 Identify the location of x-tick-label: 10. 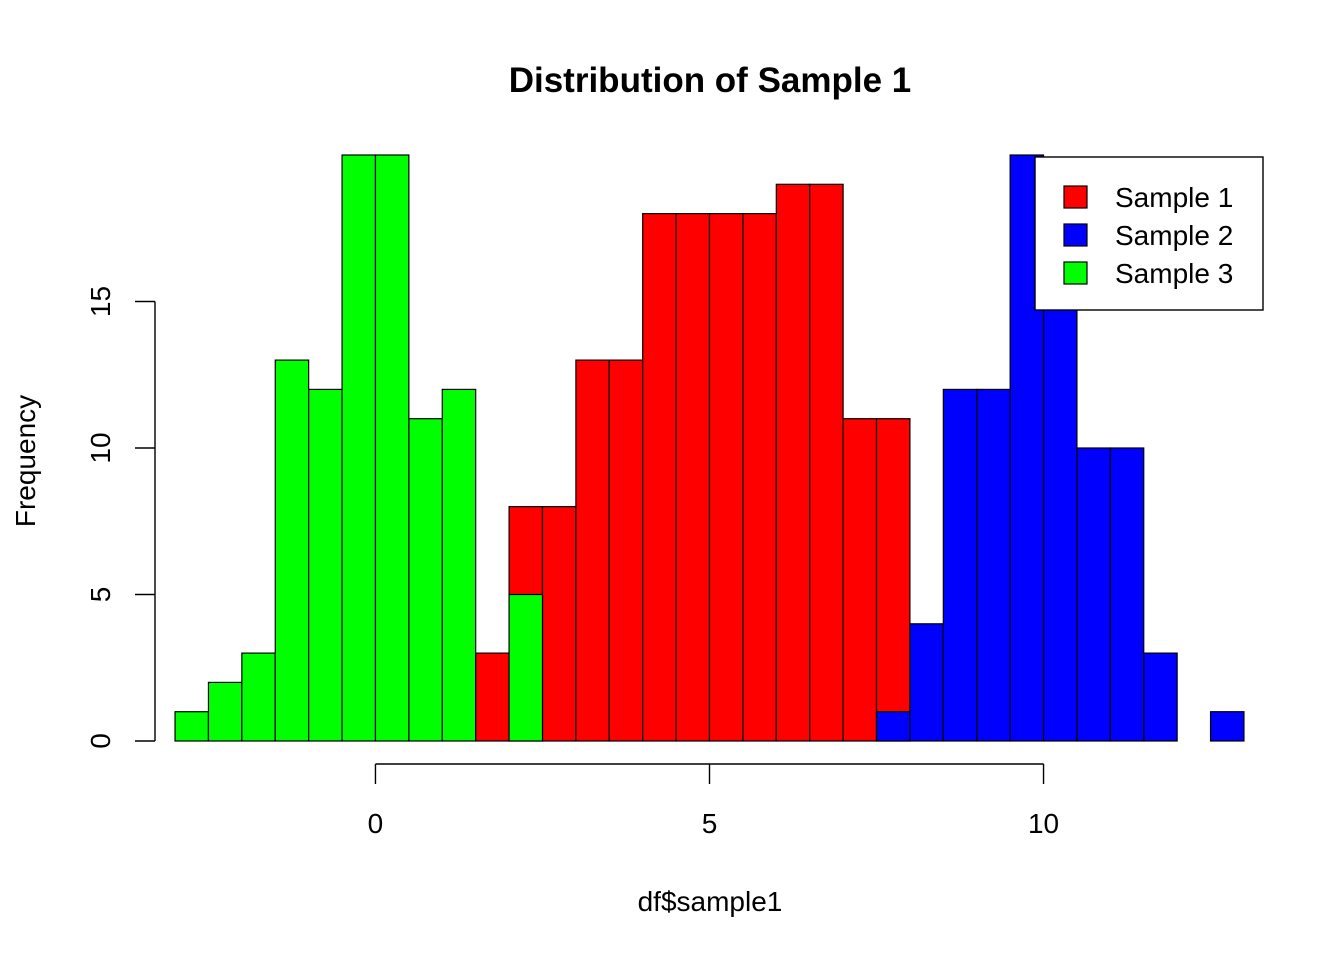
(1043, 823).